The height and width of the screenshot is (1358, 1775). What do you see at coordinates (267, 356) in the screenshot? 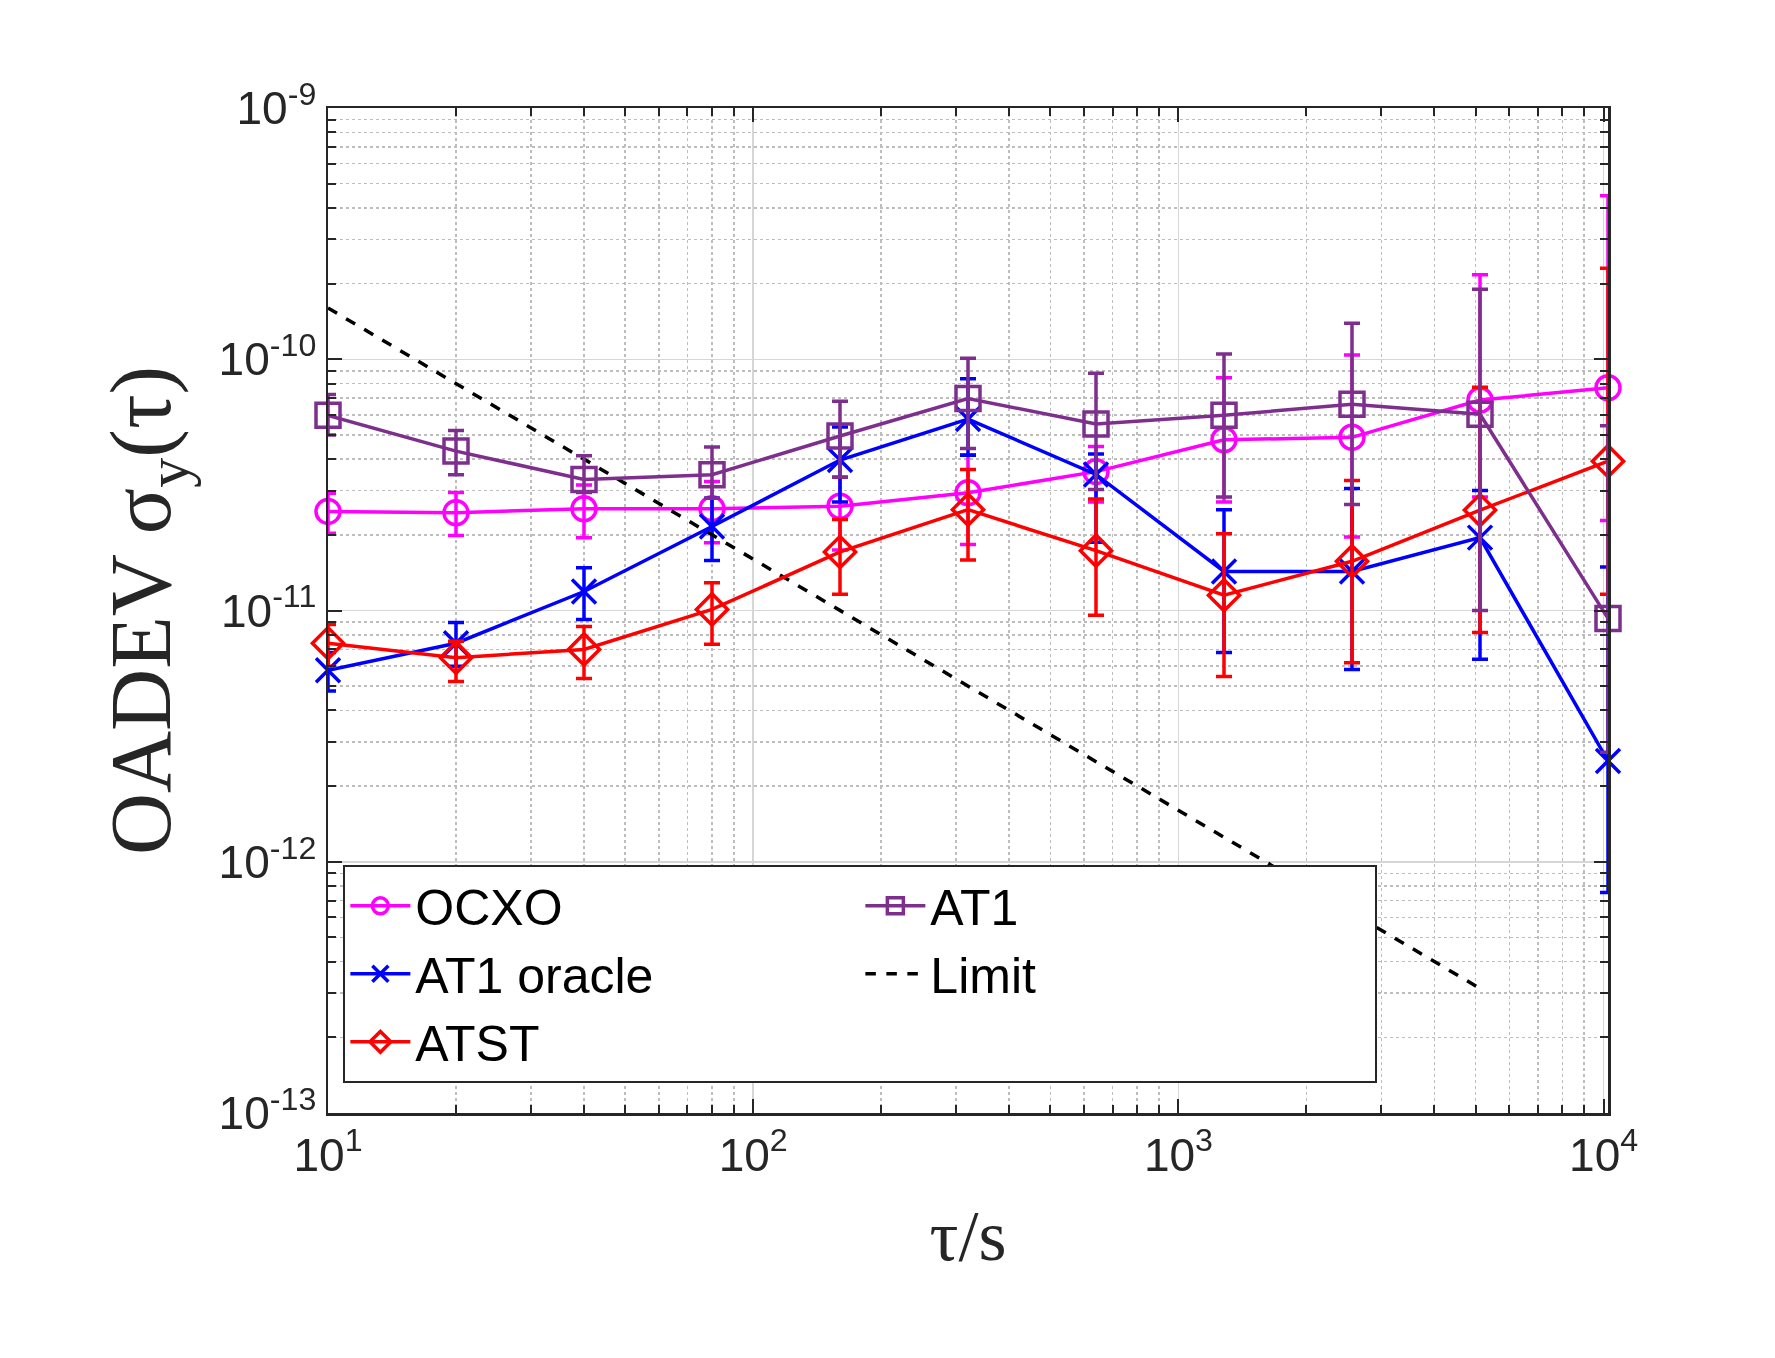
I see `y-tick-label: 10$^{-10}$` at bounding box center [267, 356].